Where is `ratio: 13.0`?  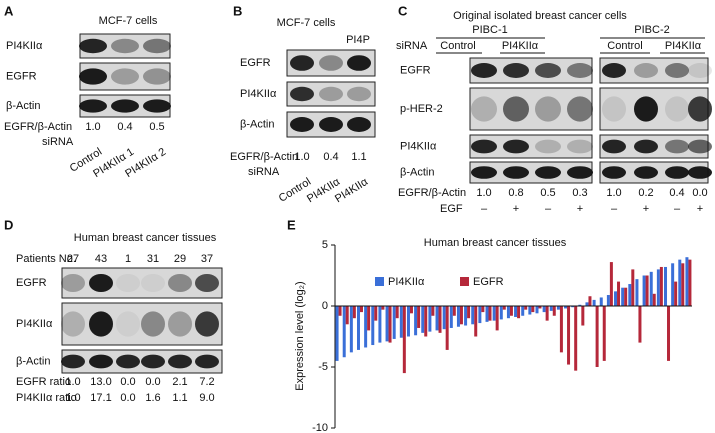 ratio: 13.0 is located at coordinates (100, 382).